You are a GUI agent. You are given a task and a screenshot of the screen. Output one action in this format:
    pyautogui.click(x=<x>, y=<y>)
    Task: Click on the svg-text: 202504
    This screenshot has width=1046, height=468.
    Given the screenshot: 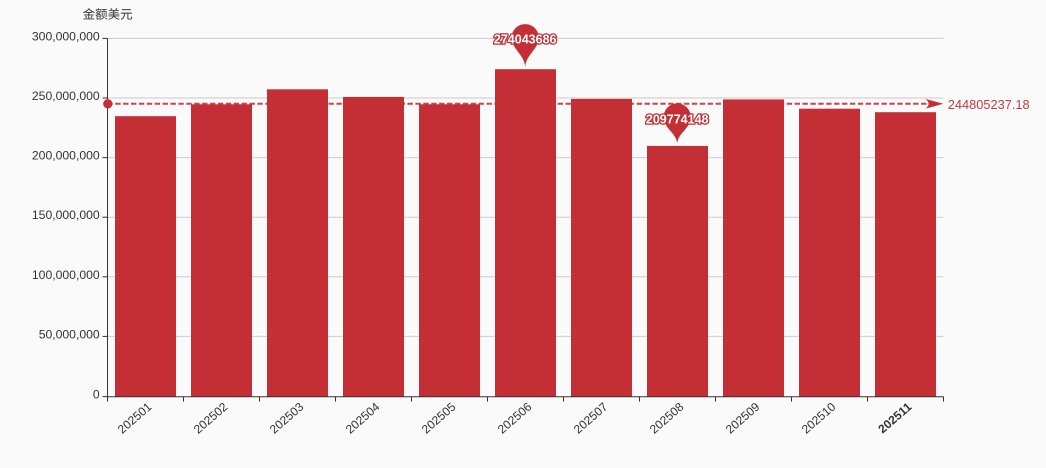 What is the action you would take?
    pyautogui.click(x=363, y=417)
    